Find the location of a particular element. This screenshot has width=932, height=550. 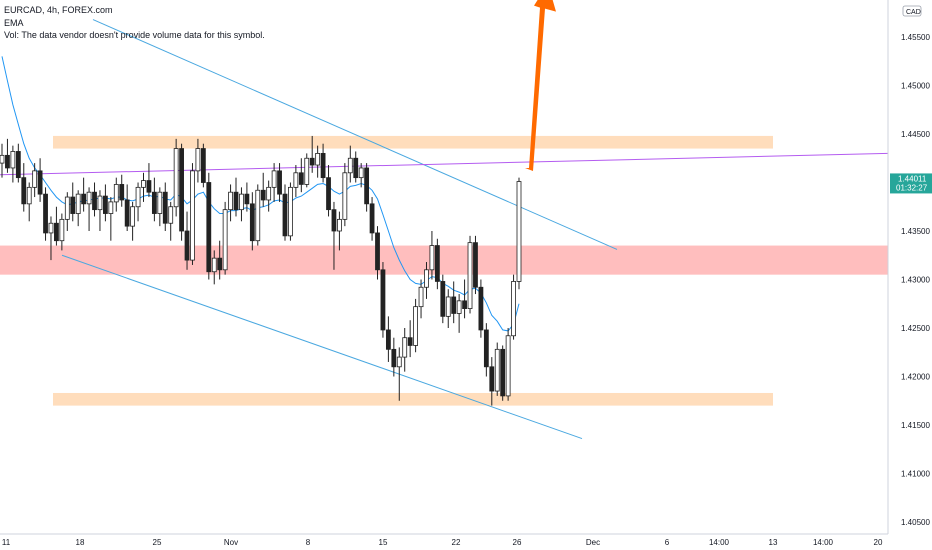

ema-legend: EMA is located at coordinates (14, 23).